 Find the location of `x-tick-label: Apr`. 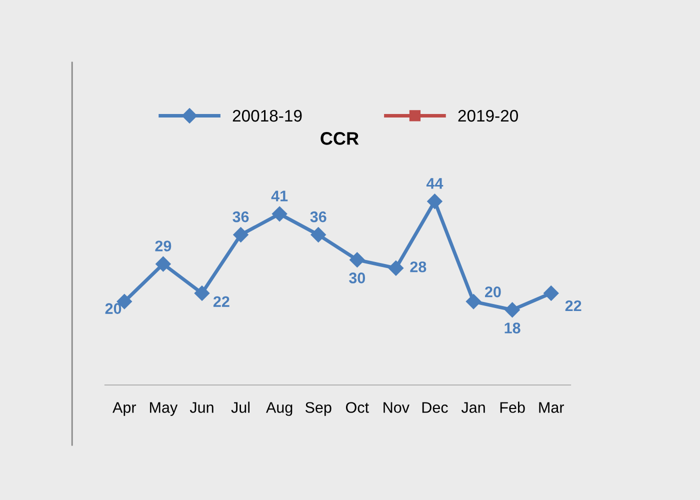

x-tick-label: Apr is located at coordinates (124, 409).